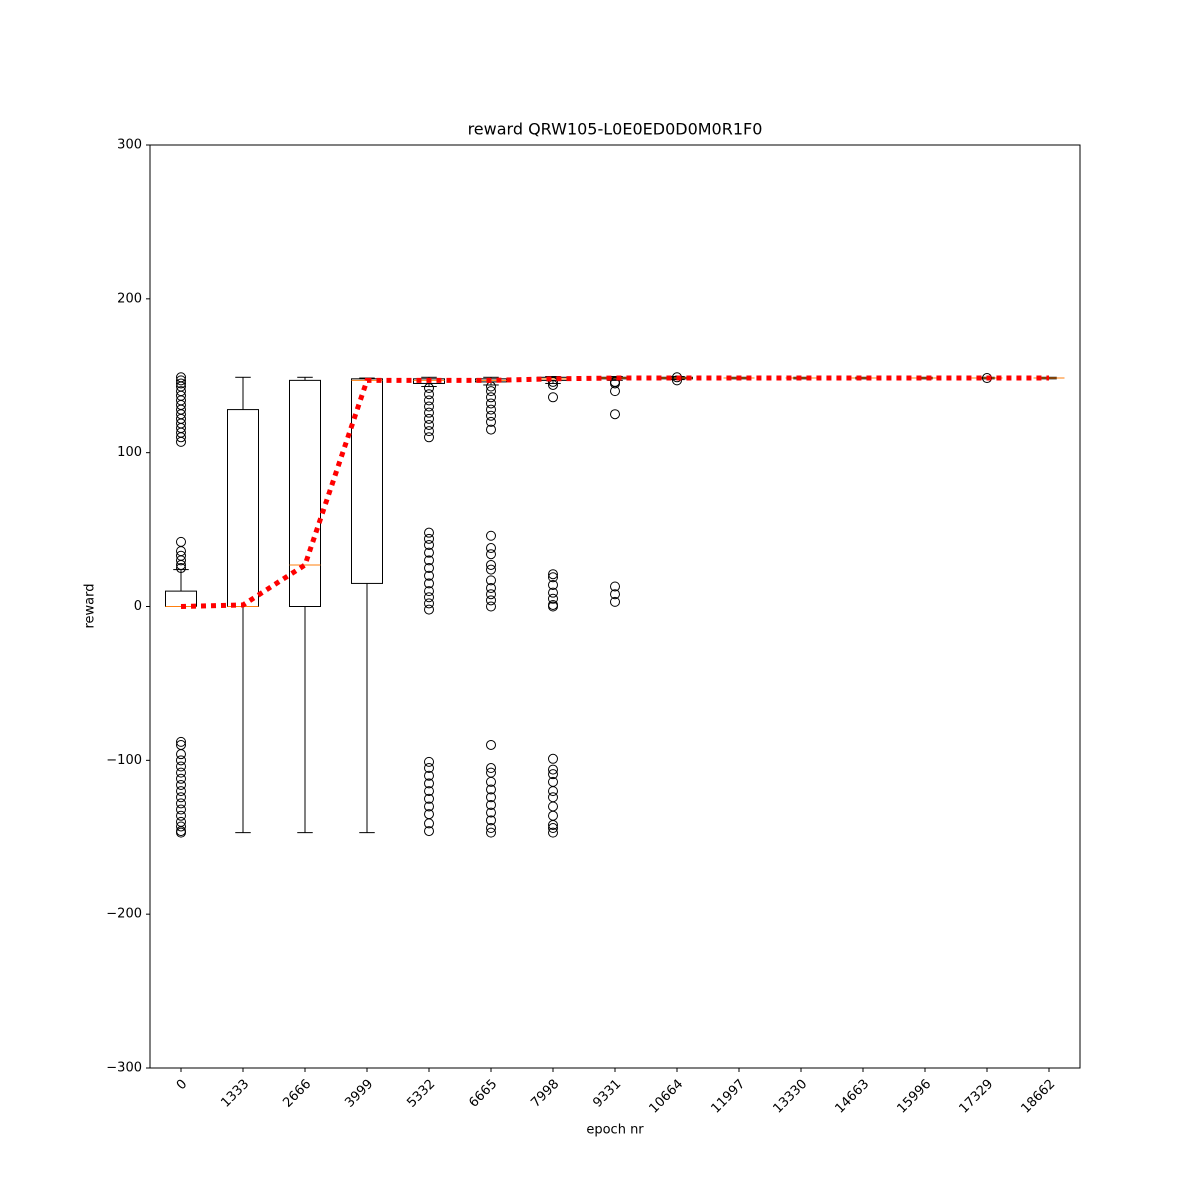 Image resolution: width=1200 pixels, height=1200 pixels. What do you see at coordinates (545, 1094) in the screenshot?
I see `x-tick-label: 7998` at bounding box center [545, 1094].